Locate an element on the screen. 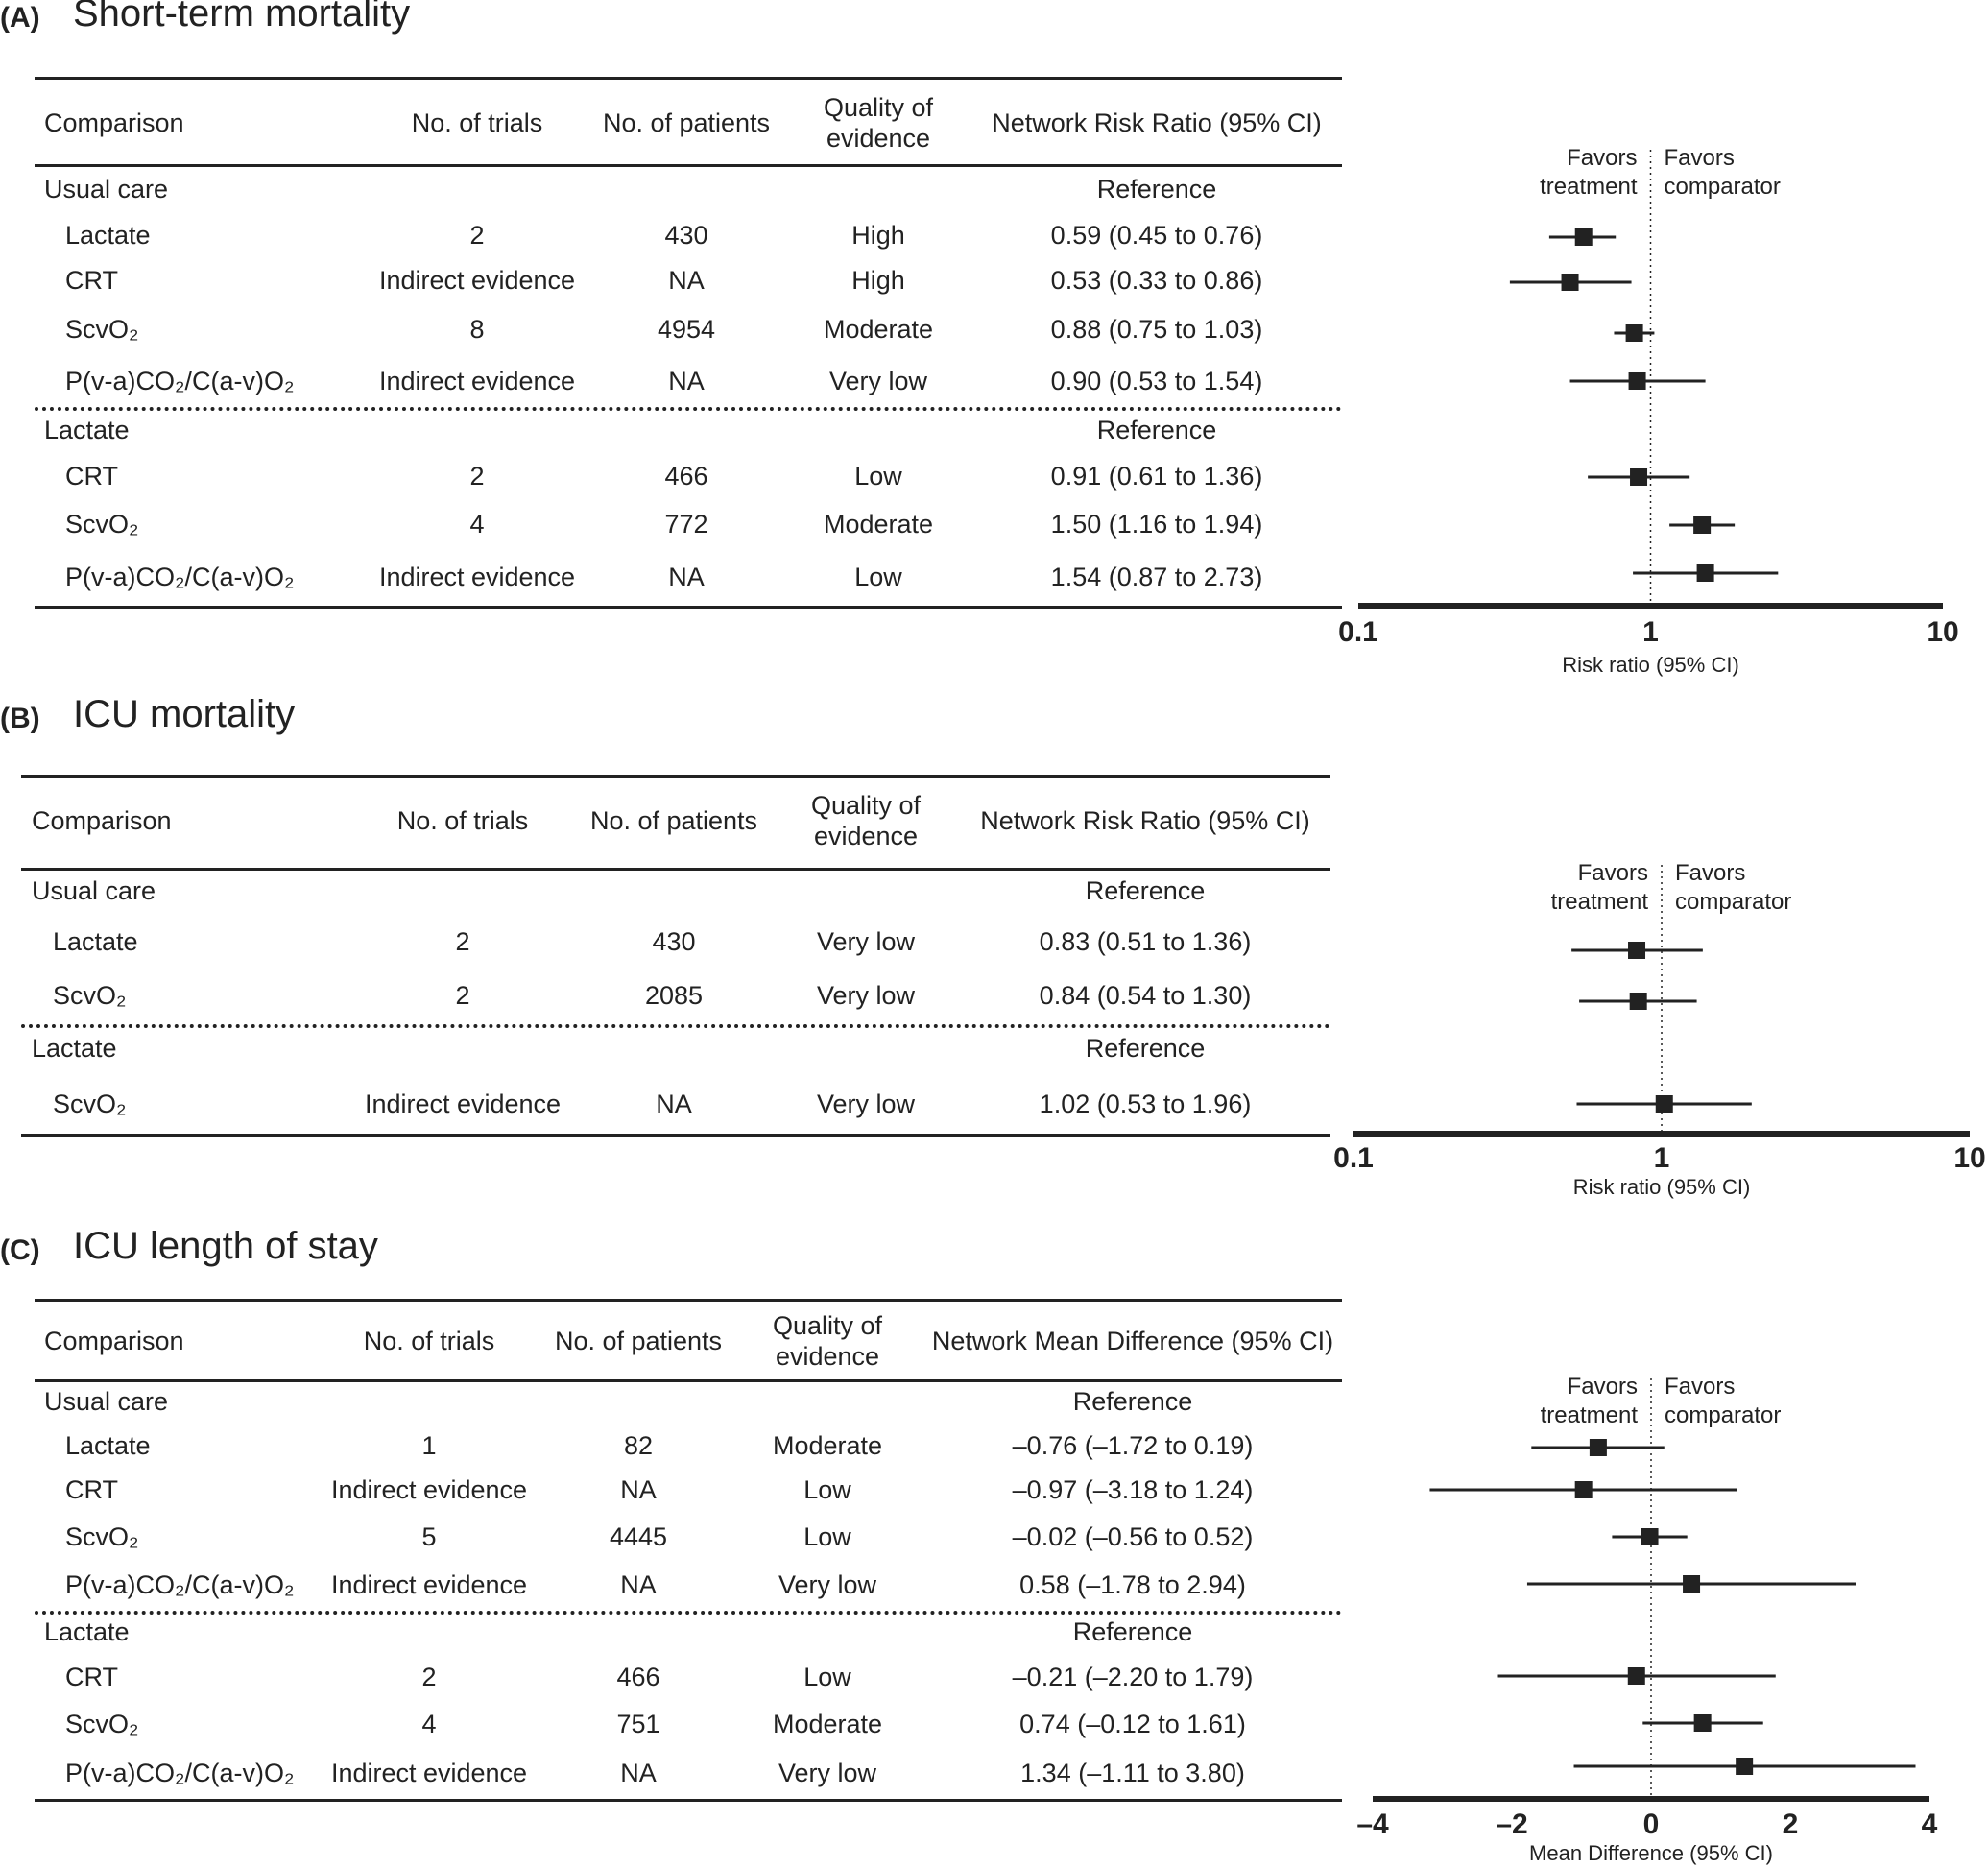 Image resolution: width=1988 pixels, height=1868 pixels. x-tick-label: 4 is located at coordinates (1930, 1824).